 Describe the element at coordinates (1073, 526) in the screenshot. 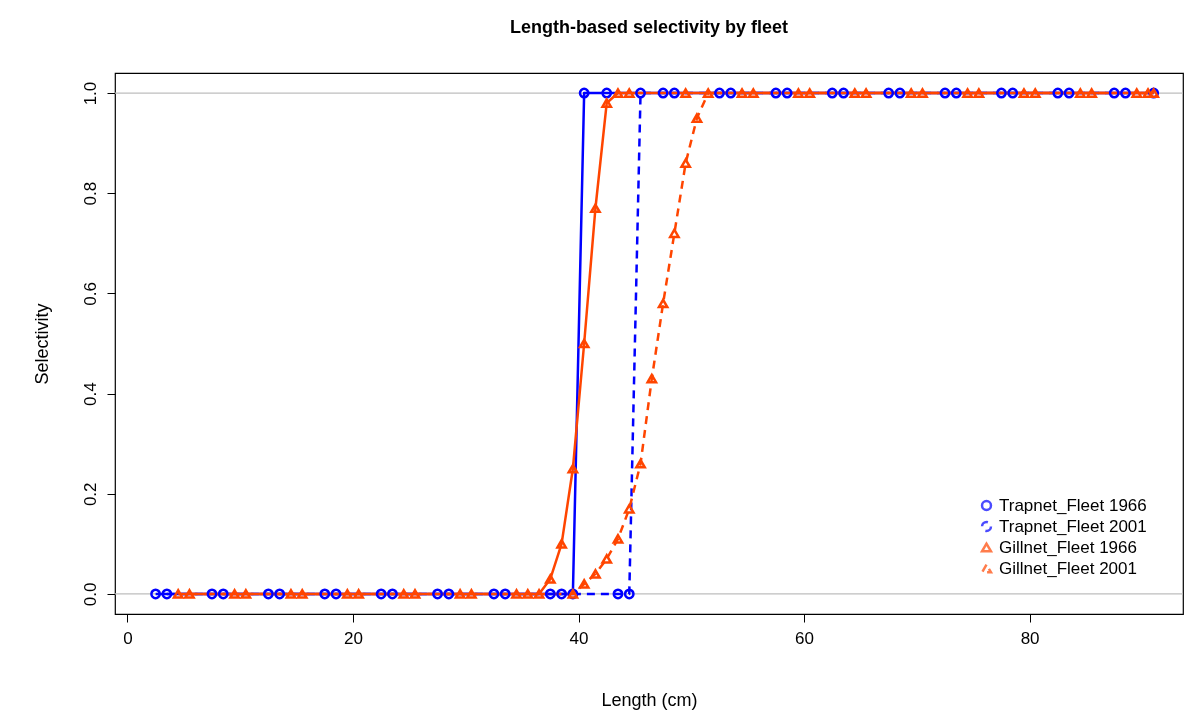

I see `legend-label: Trapnet_Fleet 2001` at that location.